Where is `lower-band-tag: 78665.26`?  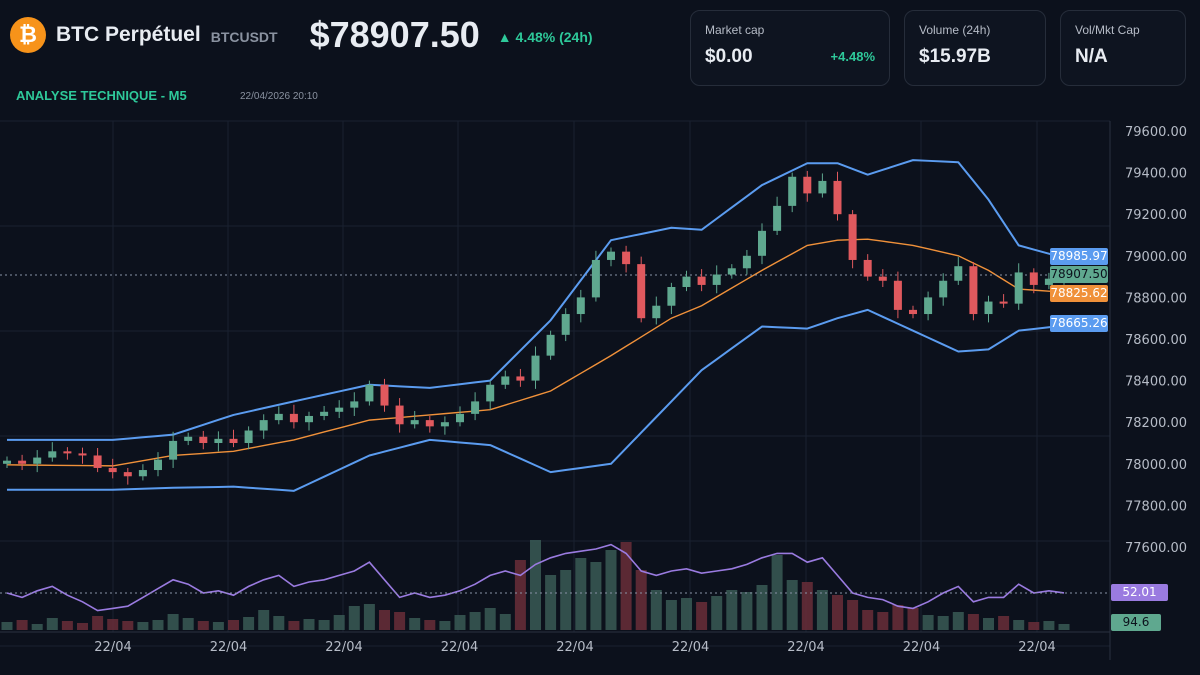 lower-band-tag: 78665.26 is located at coordinates (1079, 323).